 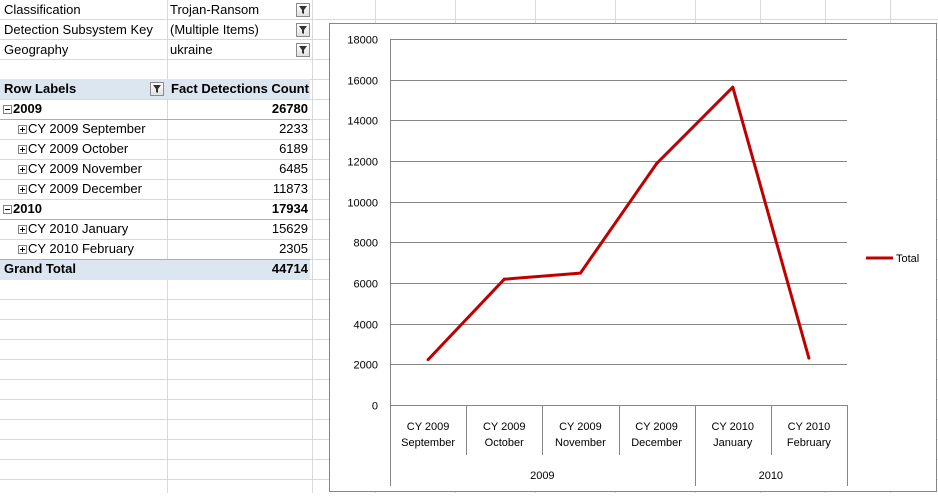 What do you see at coordinates (85, 168) in the screenshot?
I see `pivot-row-label: CY 2009 November` at bounding box center [85, 168].